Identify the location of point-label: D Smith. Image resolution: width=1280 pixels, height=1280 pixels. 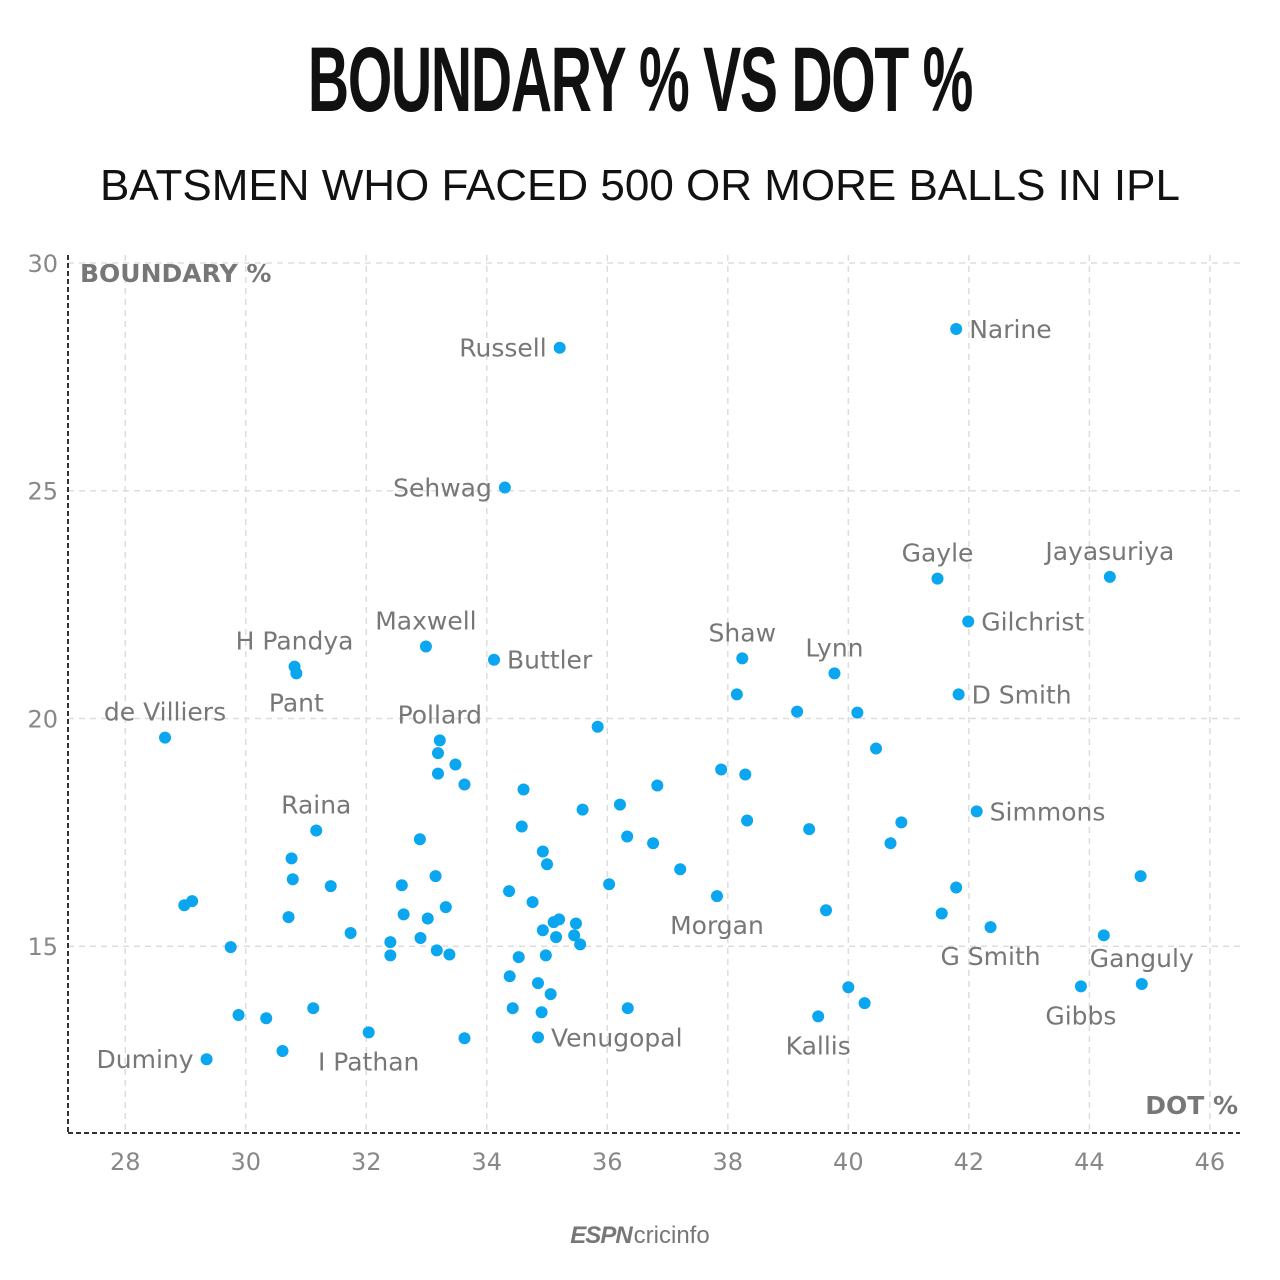
(1022, 694).